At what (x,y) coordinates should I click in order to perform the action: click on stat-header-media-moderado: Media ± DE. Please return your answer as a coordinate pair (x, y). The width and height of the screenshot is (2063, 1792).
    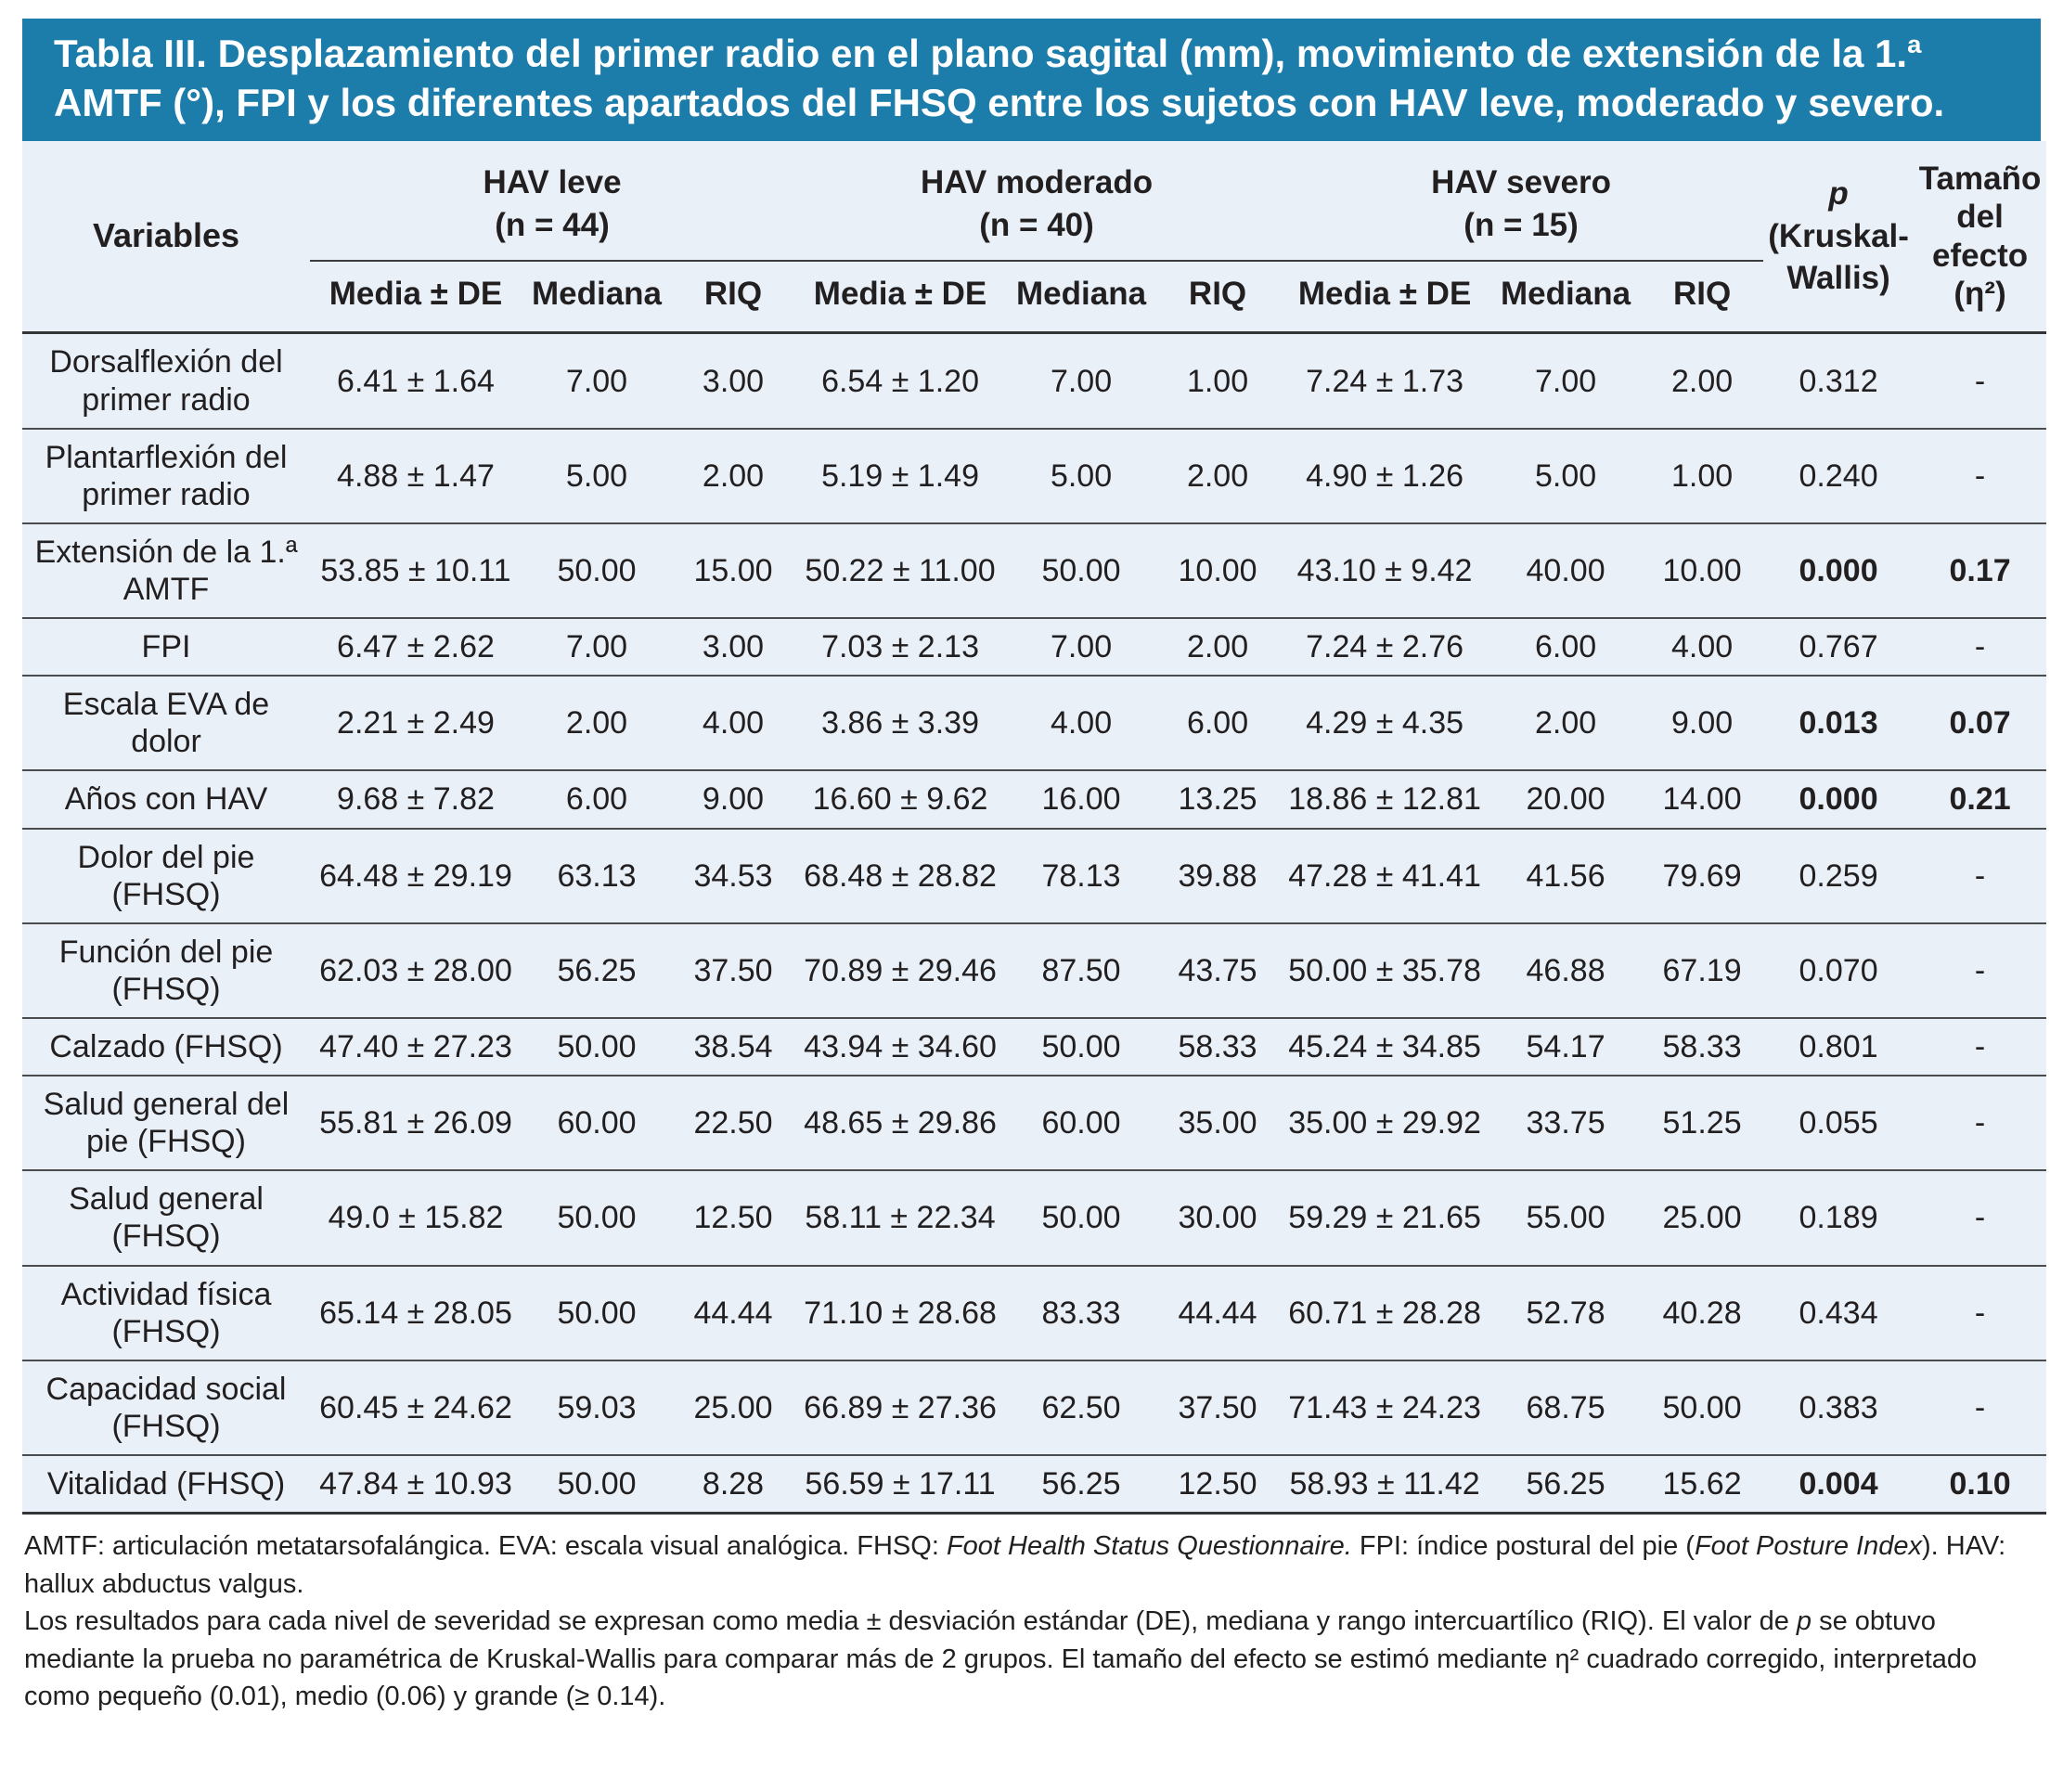
    Looking at the image, I should click on (900, 298).